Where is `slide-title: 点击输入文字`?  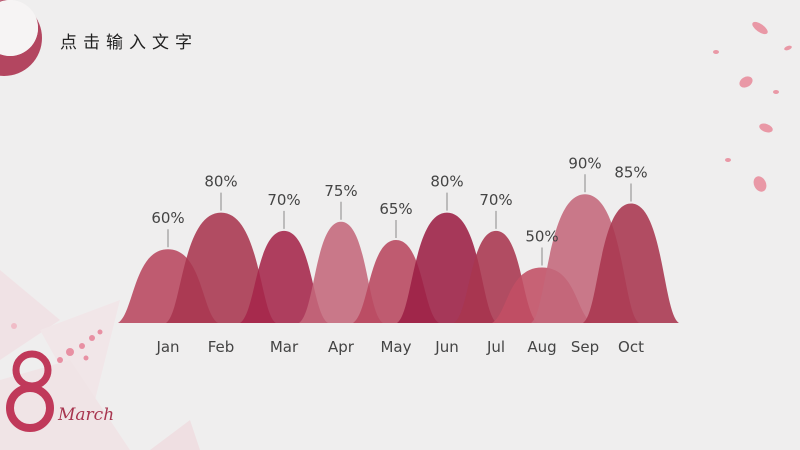
slide-title: 点击输入文字 is located at coordinates (129, 43).